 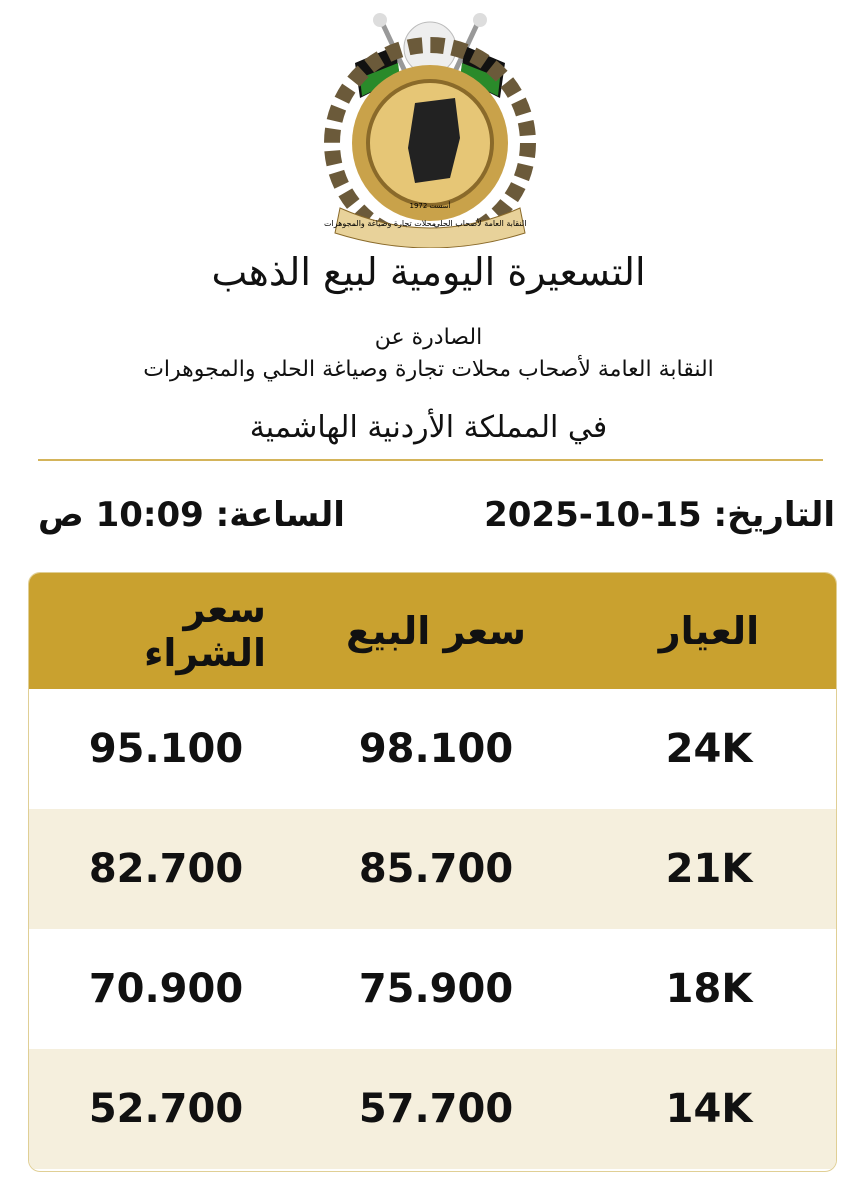 I want to click on table-cell: 82.700, so click(x=166, y=869).